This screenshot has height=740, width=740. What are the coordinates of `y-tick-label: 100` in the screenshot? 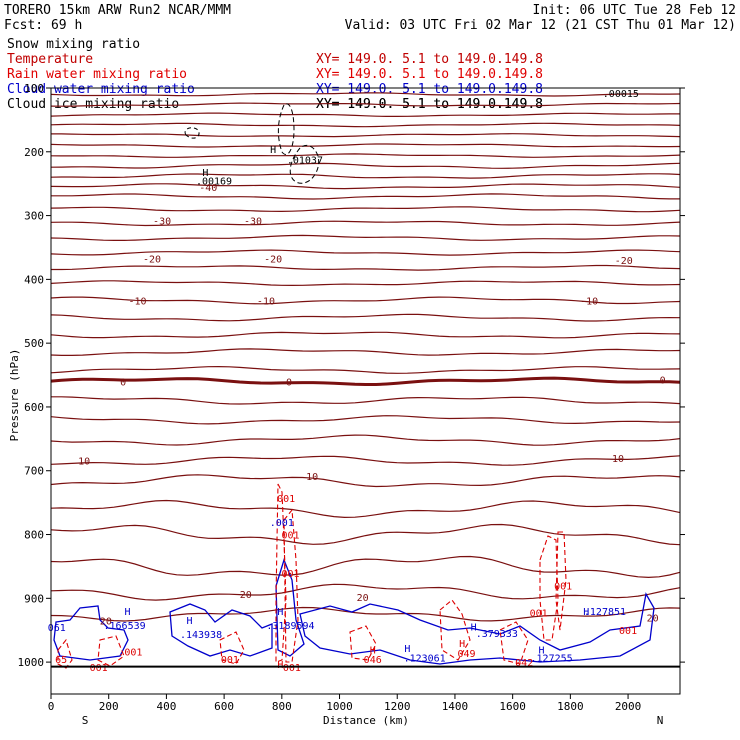 It's located at (34, 88).